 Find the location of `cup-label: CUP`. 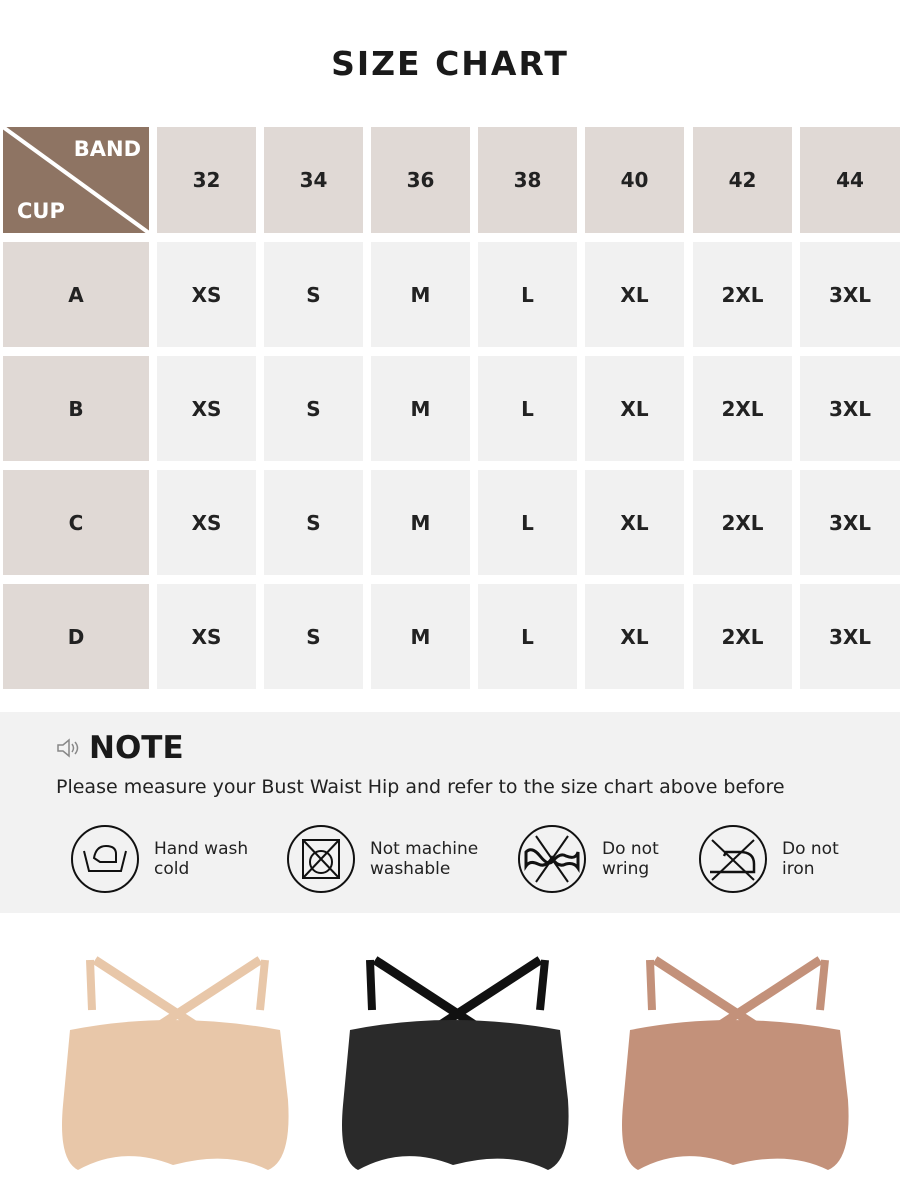

cup-label: CUP is located at coordinates (41, 211).